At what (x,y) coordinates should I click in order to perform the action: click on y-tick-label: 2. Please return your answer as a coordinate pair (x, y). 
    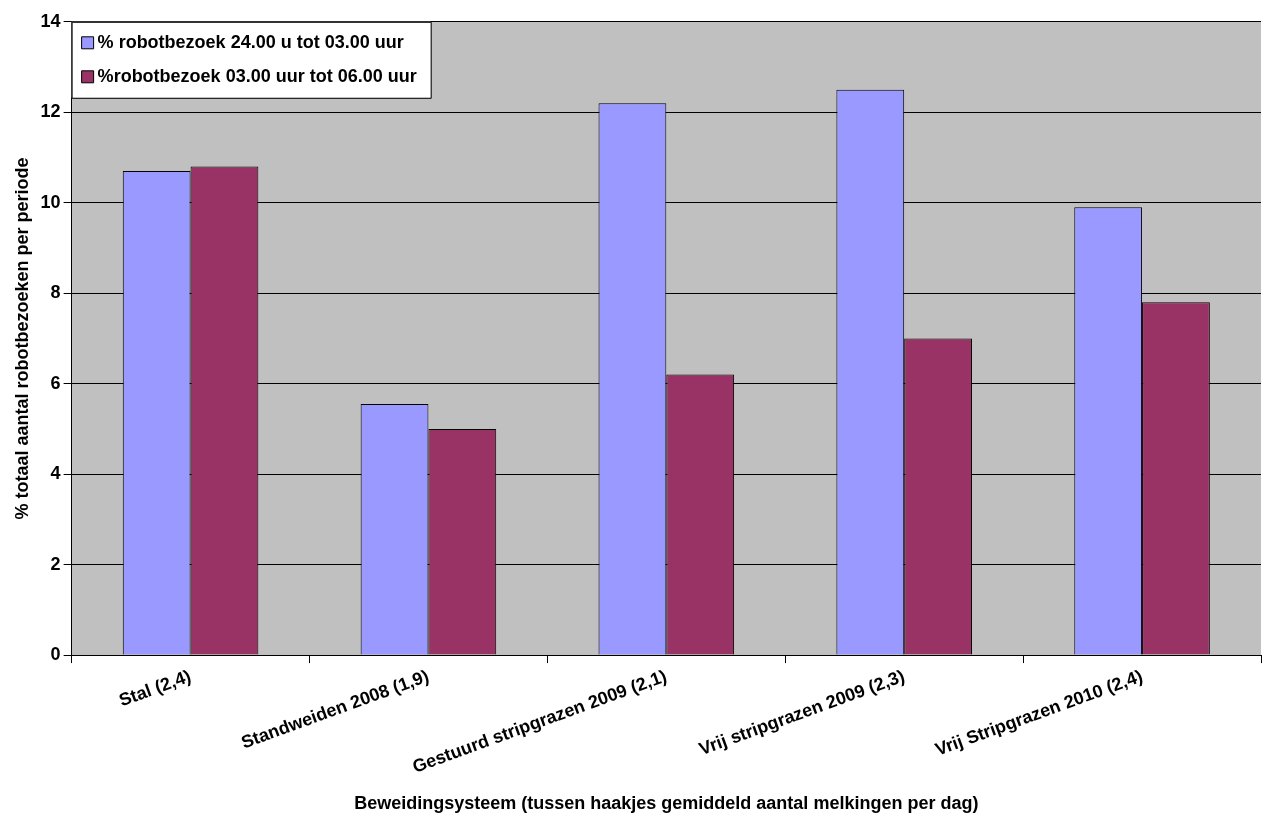
    Looking at the image, I should click on (55, 563).